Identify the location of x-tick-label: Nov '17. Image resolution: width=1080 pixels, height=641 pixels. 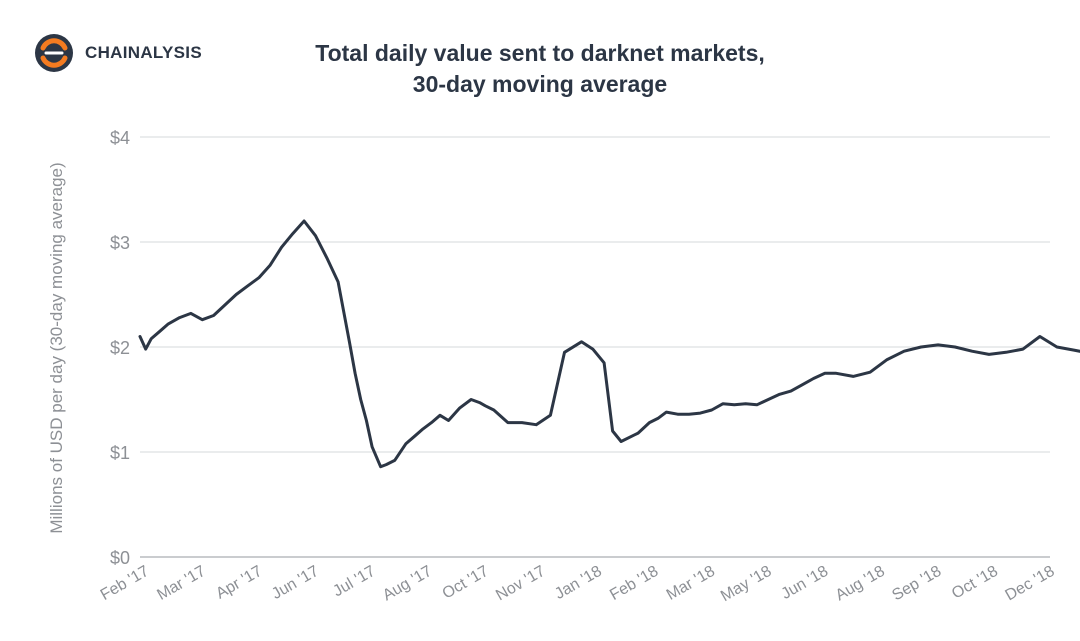
(520, 584).